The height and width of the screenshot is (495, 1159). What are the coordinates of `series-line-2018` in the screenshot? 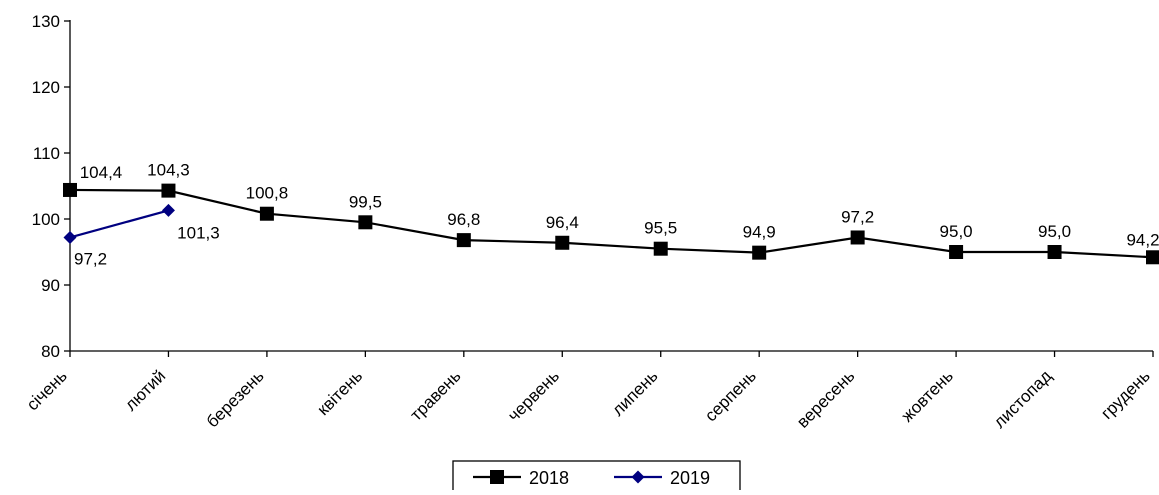 It's located at (611, 223).